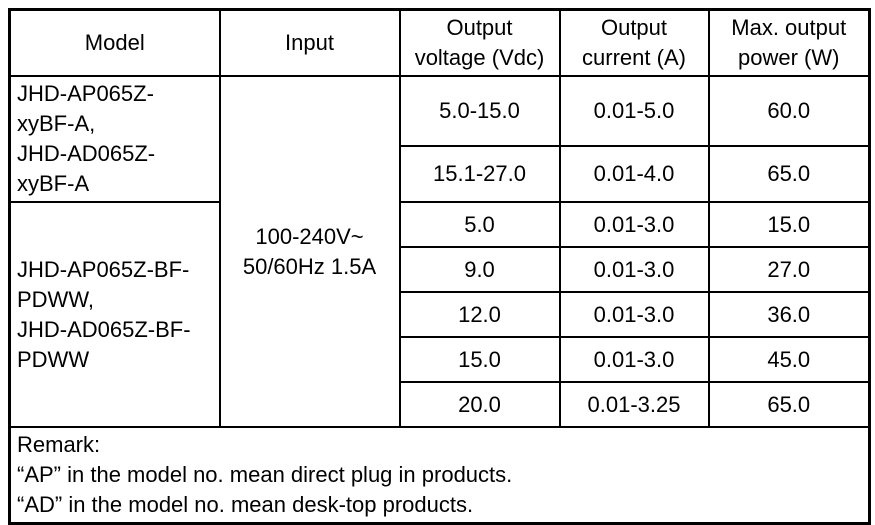 The height and width of the screenshot is (525, 875). Describe the element at coordinates (789, 42) in the screenshot. I see `col-header-power: Max. output power (W)` at that location.